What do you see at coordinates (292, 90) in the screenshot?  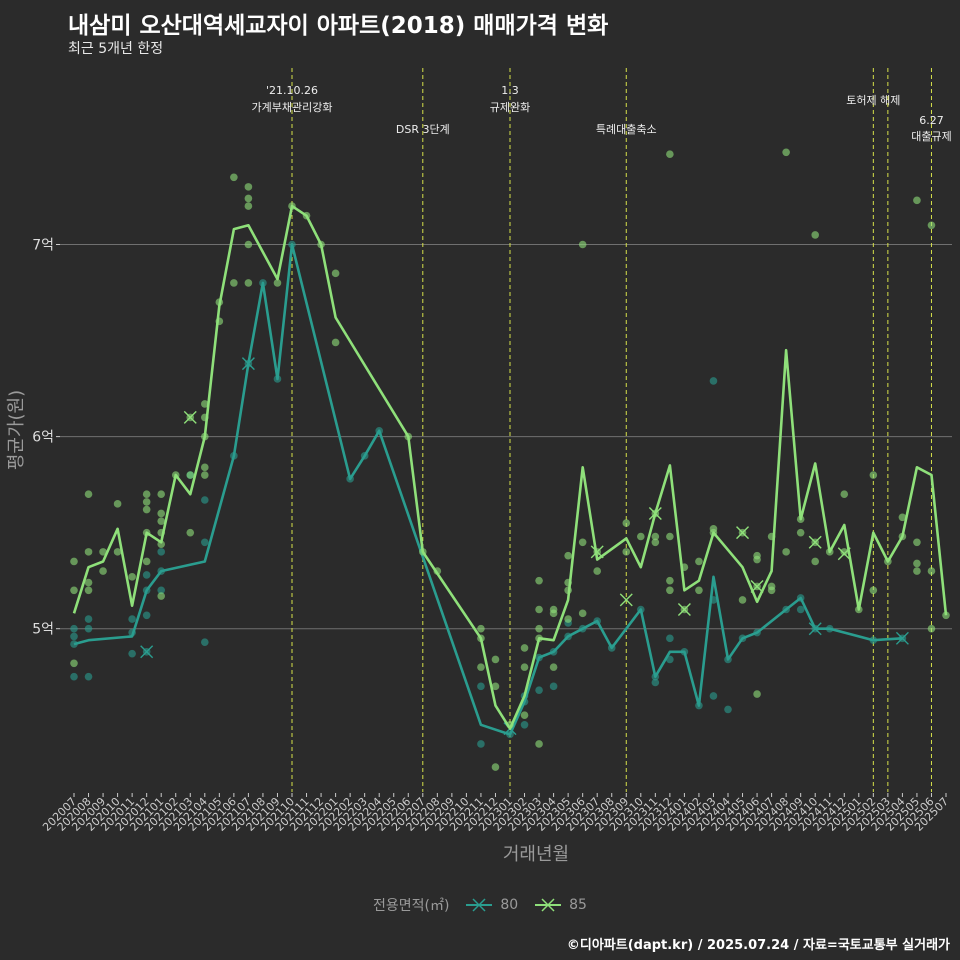 I see `event-label: '21.10.26` at bounding box center [292, 90].